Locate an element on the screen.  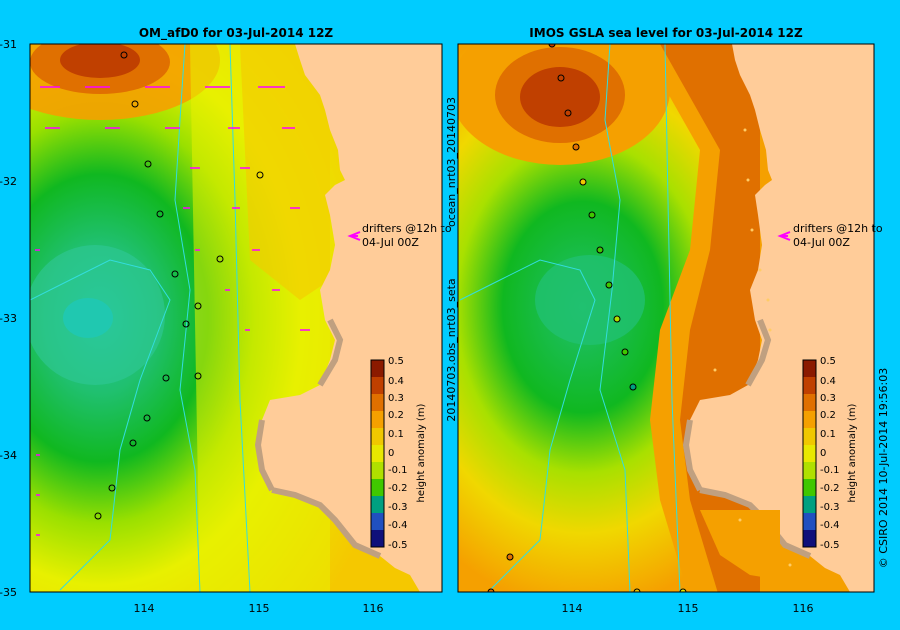
cbar-left-tick: 0.4 is located at coordinates (396, 381).